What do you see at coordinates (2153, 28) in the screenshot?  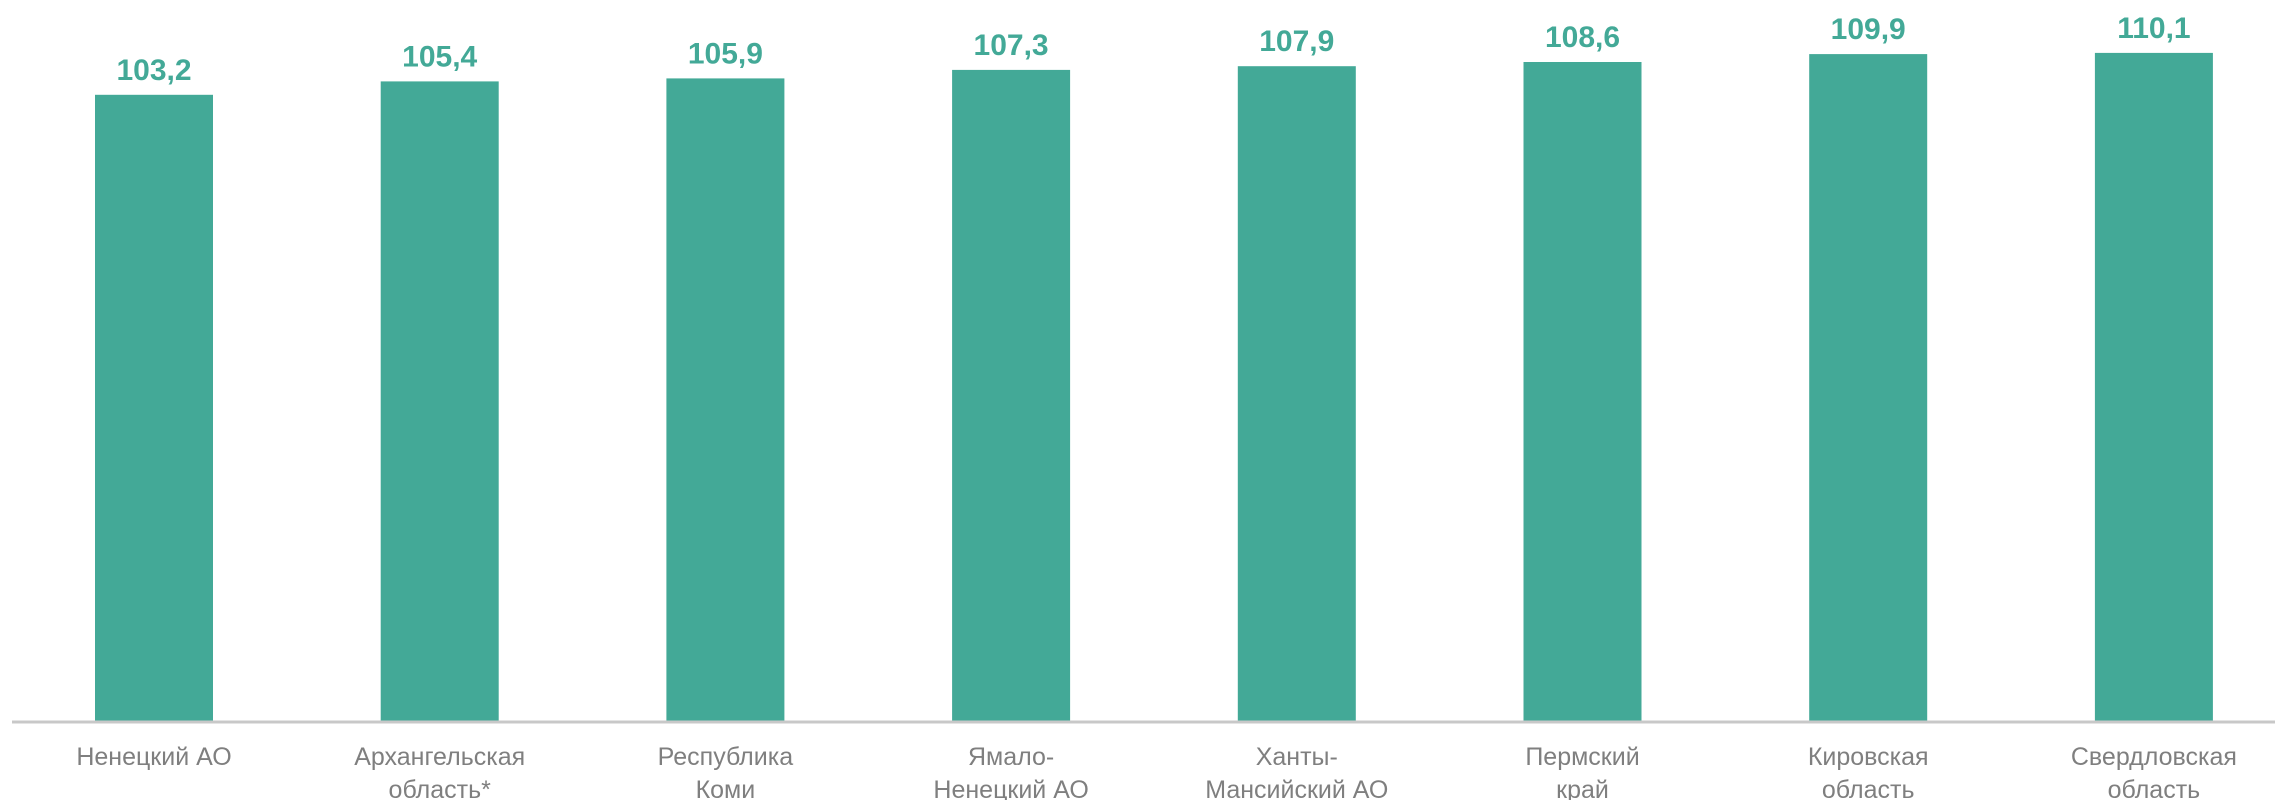 I see `data-label-7: 110,1` at bounding box center [2153, 28].